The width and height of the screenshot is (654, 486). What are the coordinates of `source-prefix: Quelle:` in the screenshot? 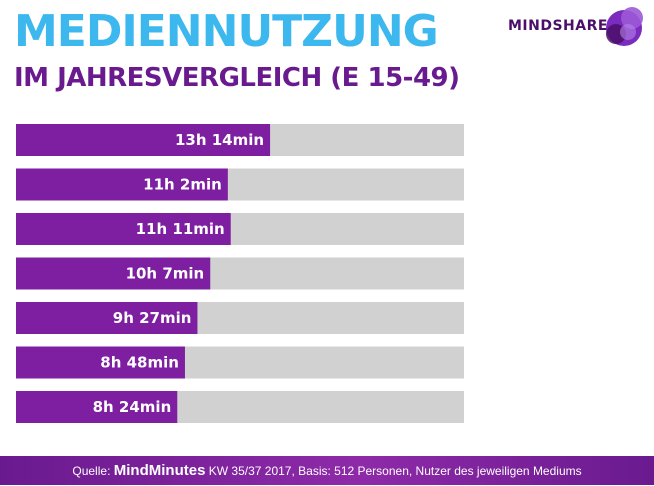 It's located at (91, 471).